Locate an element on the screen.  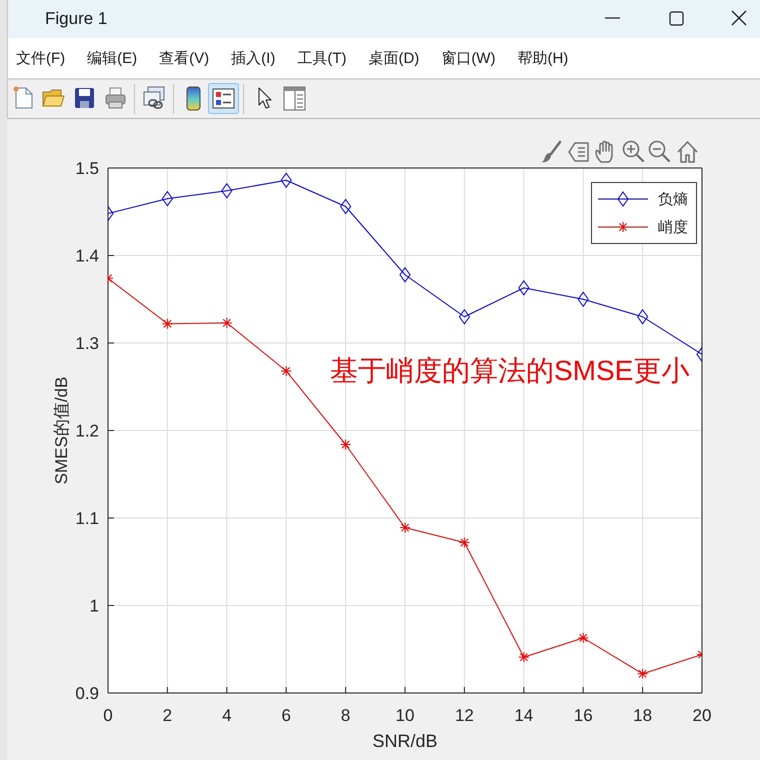
x-tick-label: 2 is located at coordinates (167, 716).